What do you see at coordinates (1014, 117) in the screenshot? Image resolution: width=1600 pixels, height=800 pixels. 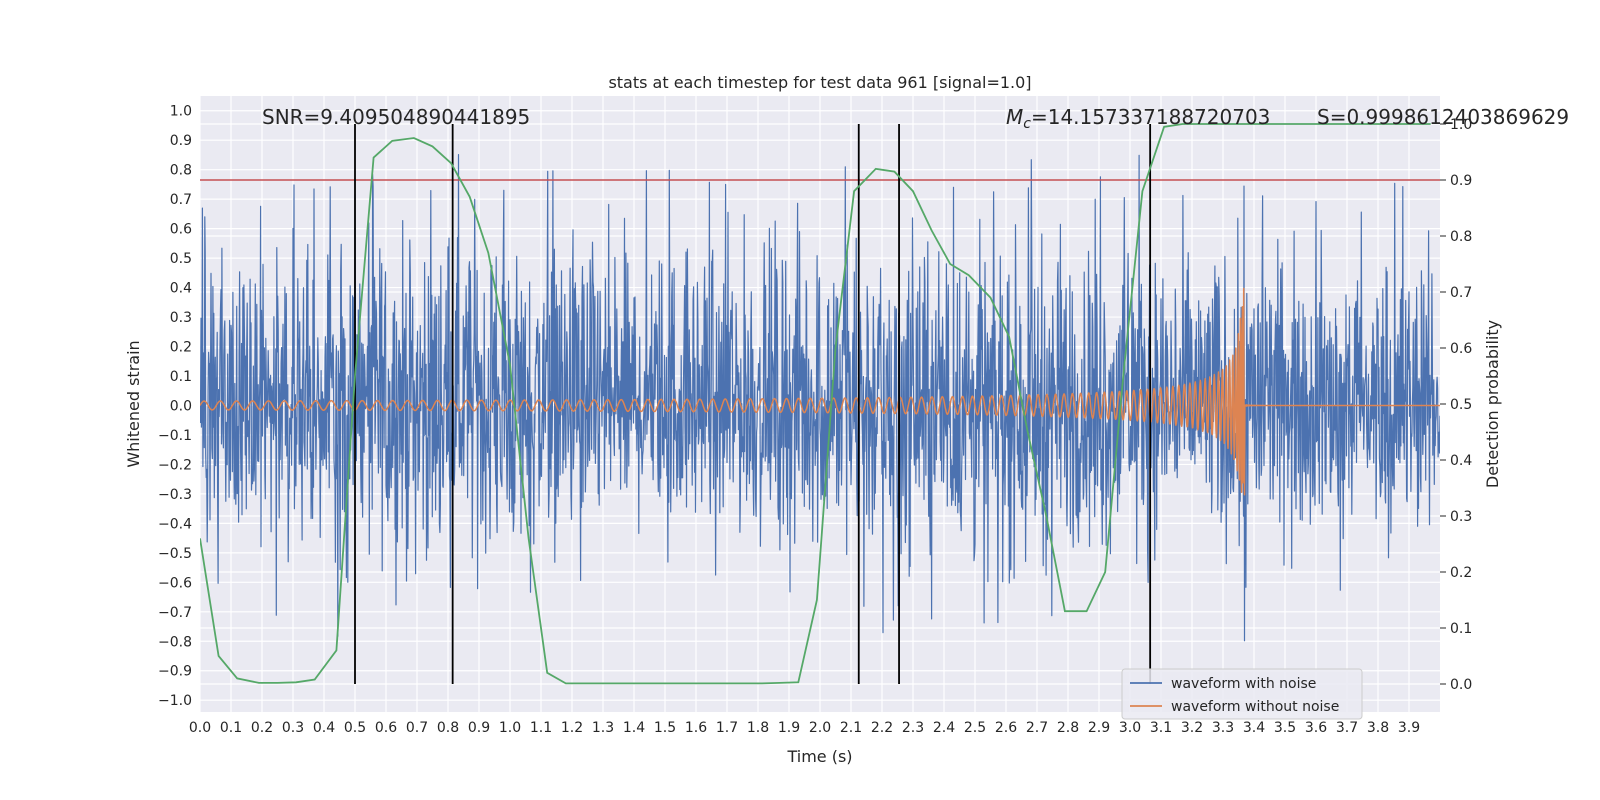 I see `mc-symbol: M` at bounding box center [1014, 117].